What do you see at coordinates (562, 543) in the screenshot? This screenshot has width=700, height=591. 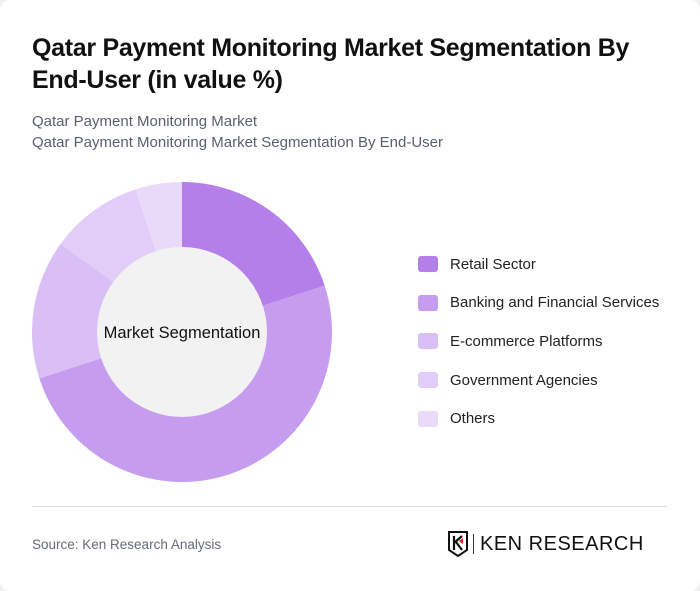 I see `logo-text: KEN RESEARCH` at bounding box center [562, 543].